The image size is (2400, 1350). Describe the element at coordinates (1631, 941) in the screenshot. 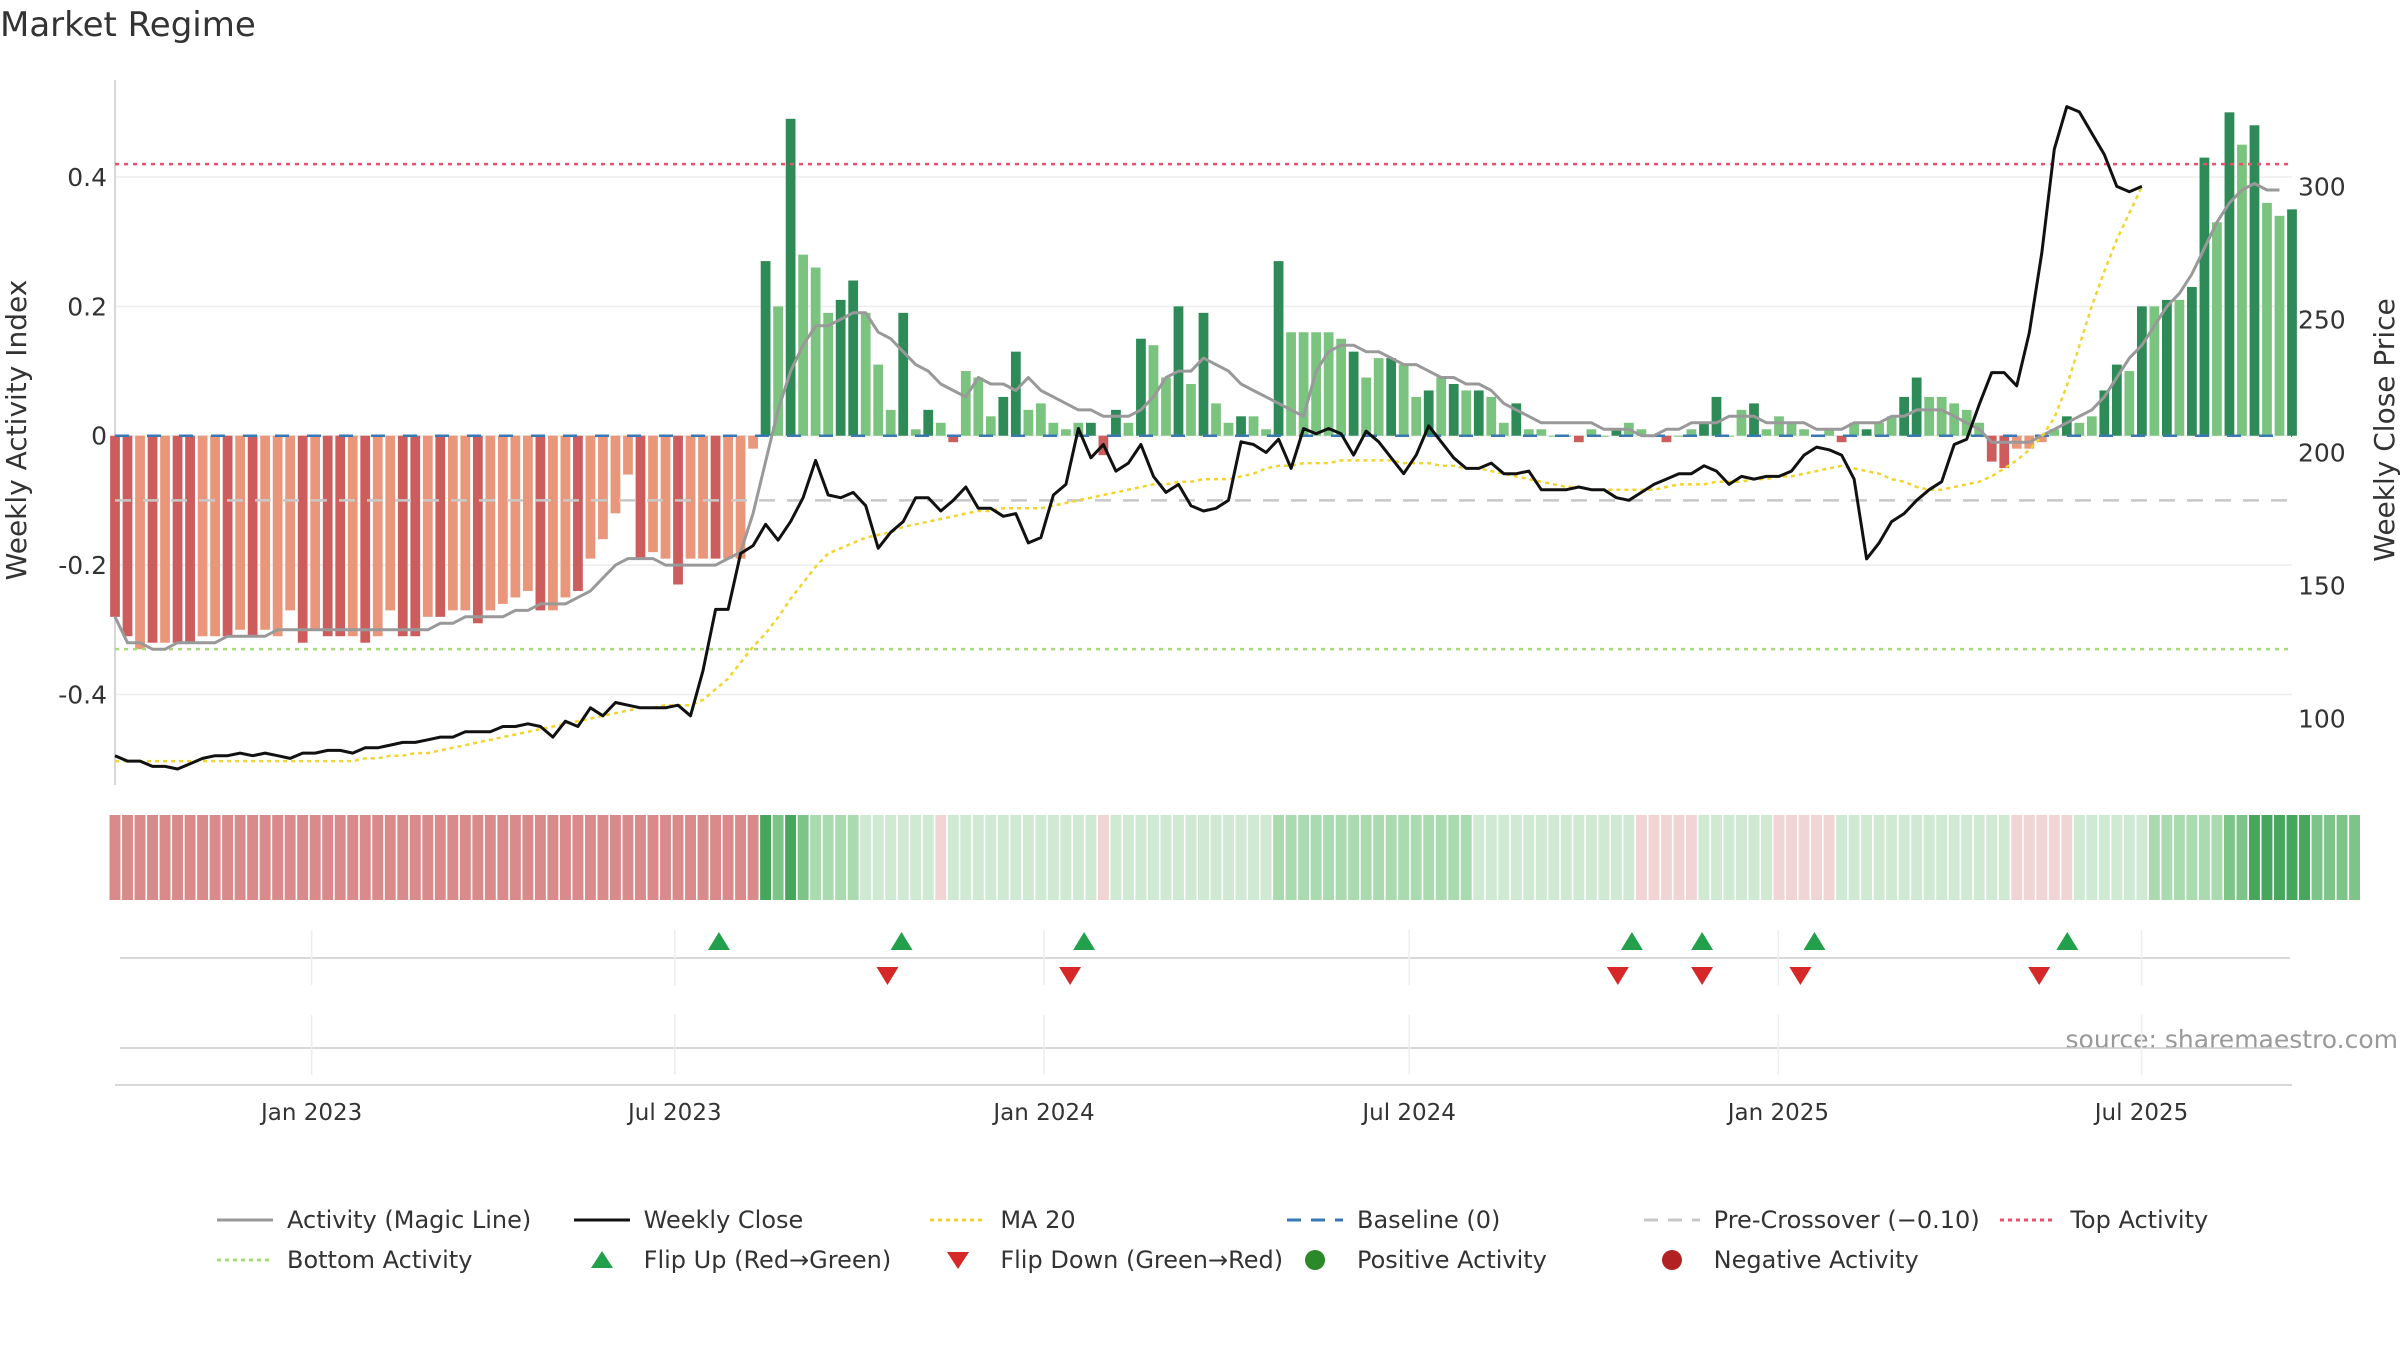

I see `flip-up-marker` at that location.